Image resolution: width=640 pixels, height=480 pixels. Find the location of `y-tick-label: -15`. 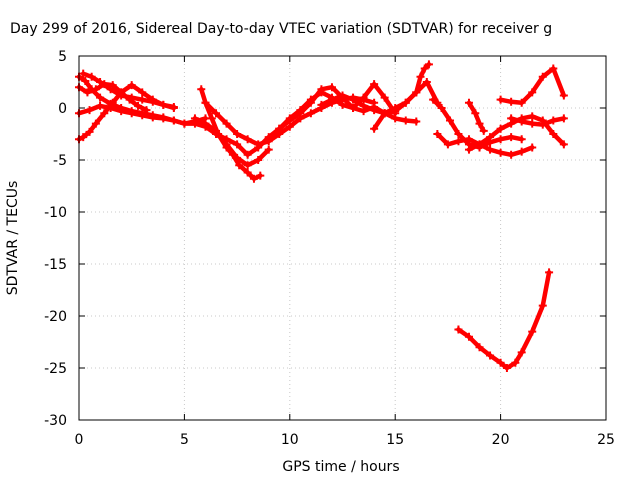

y-tick-label: -15 is located at coordinates (55, 265).